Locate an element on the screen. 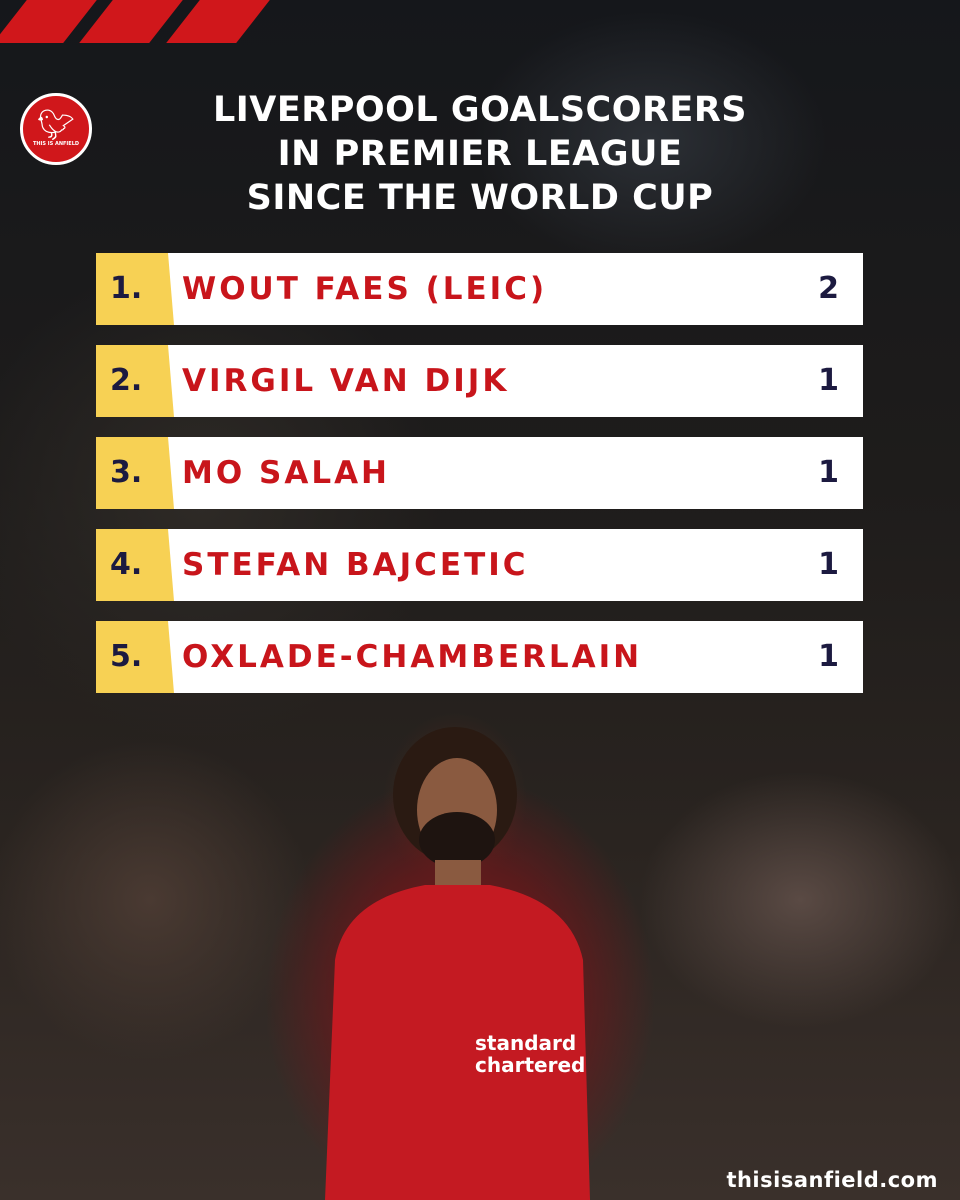  sponsor-text: chartered is located at coordinates (530, 1065).